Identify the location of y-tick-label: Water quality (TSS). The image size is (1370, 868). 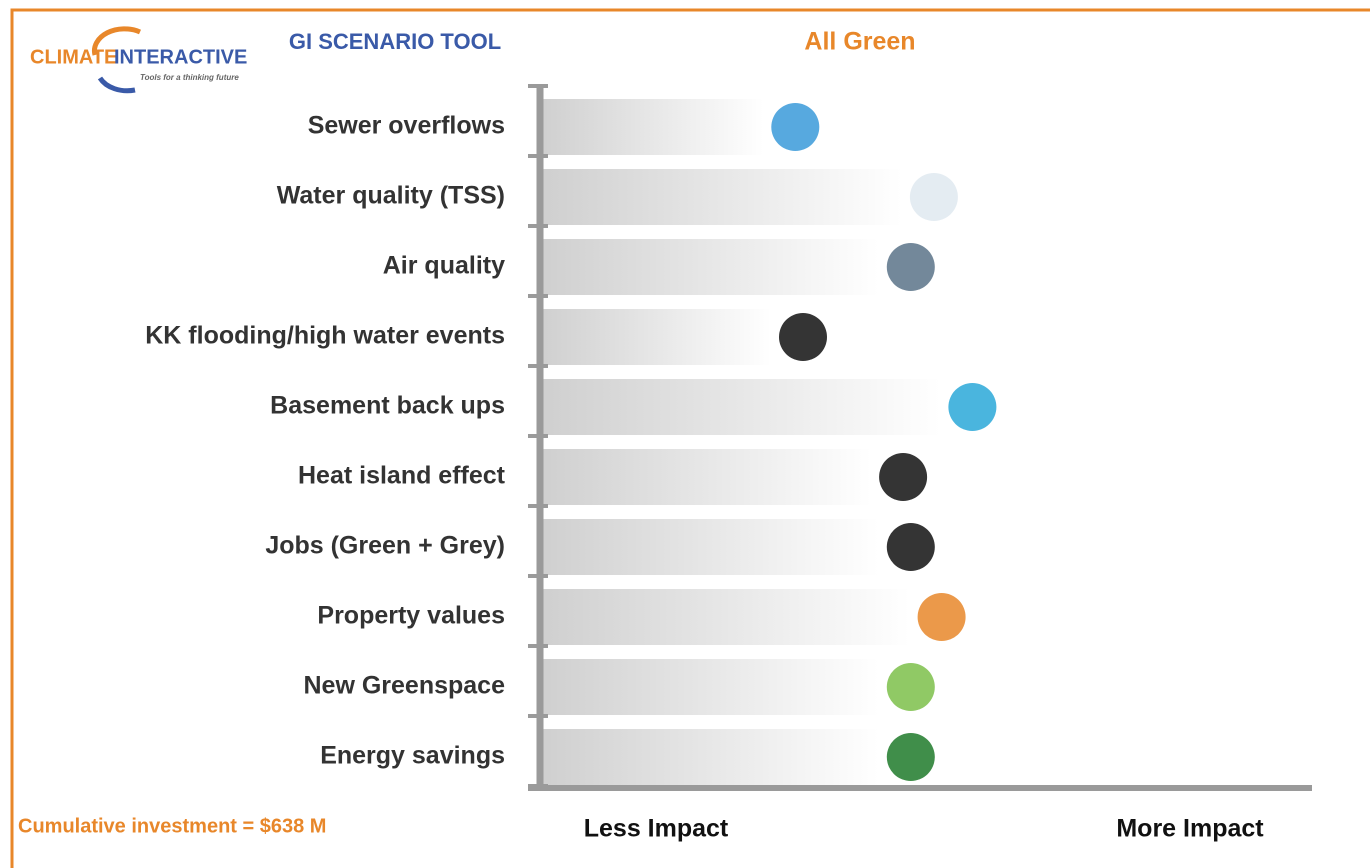
(391, 196).